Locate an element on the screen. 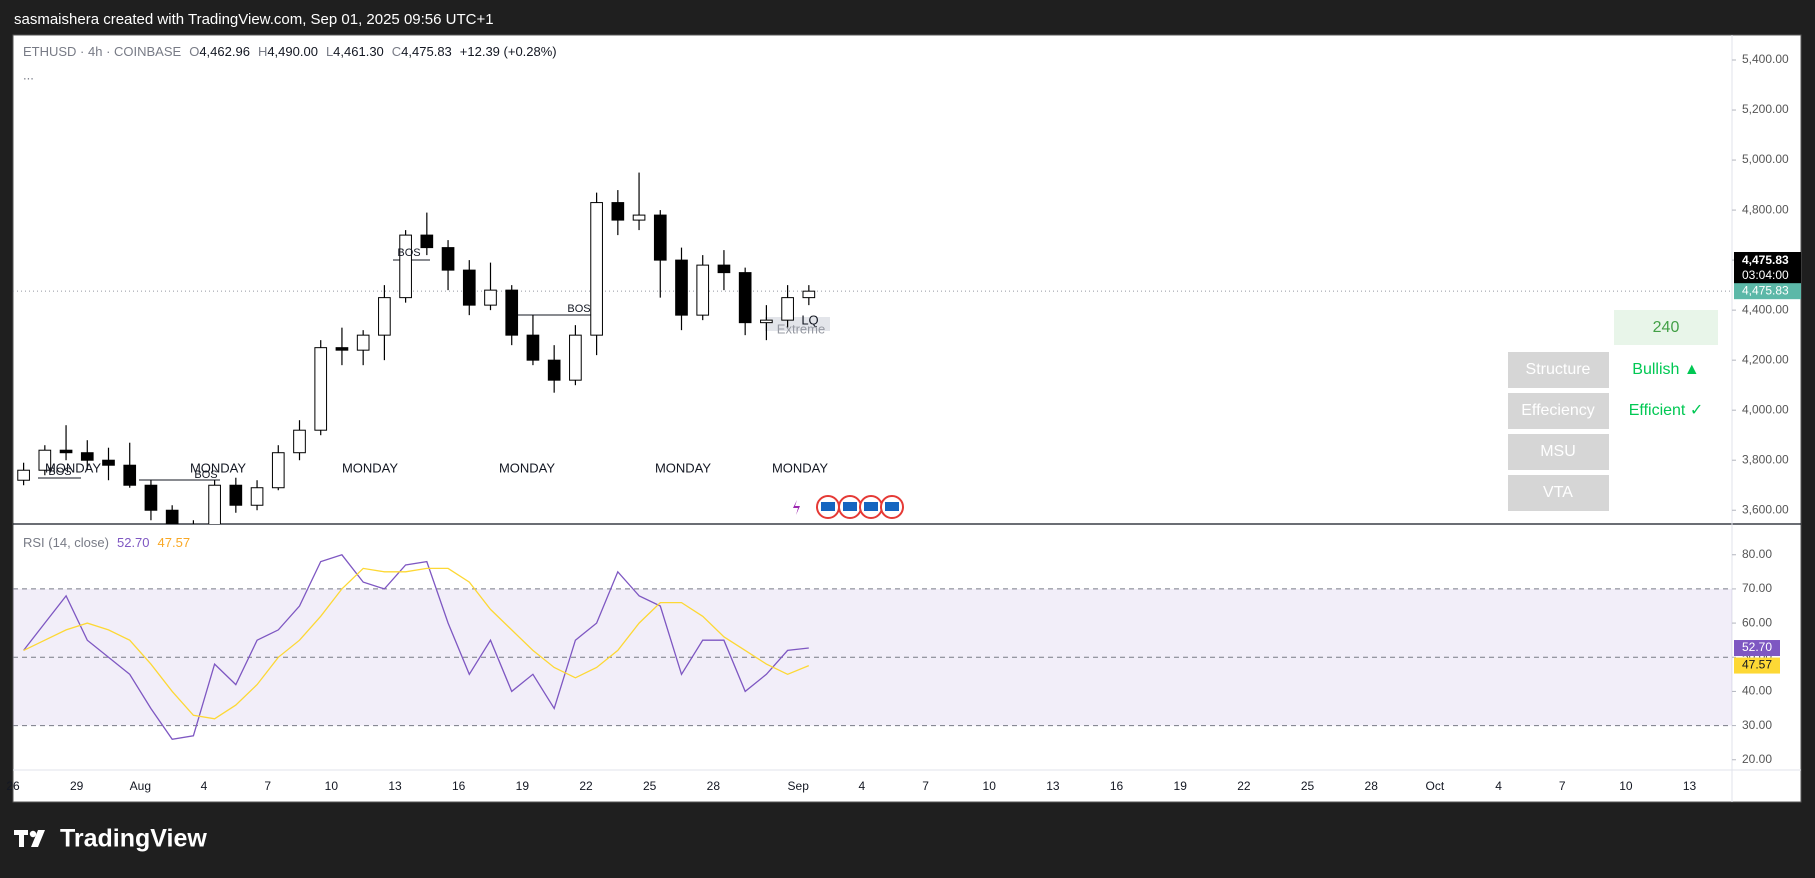  legend: RSI (14, close) 52.70 47.57 is located at coordinates (106, 542).